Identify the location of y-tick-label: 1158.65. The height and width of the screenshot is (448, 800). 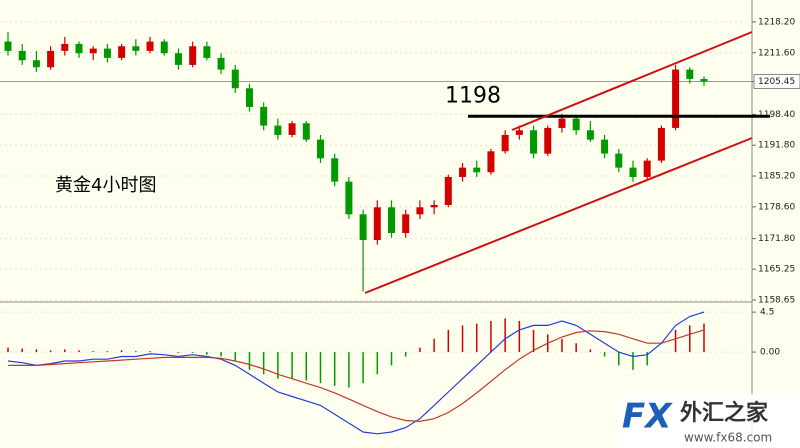
(776, 301).